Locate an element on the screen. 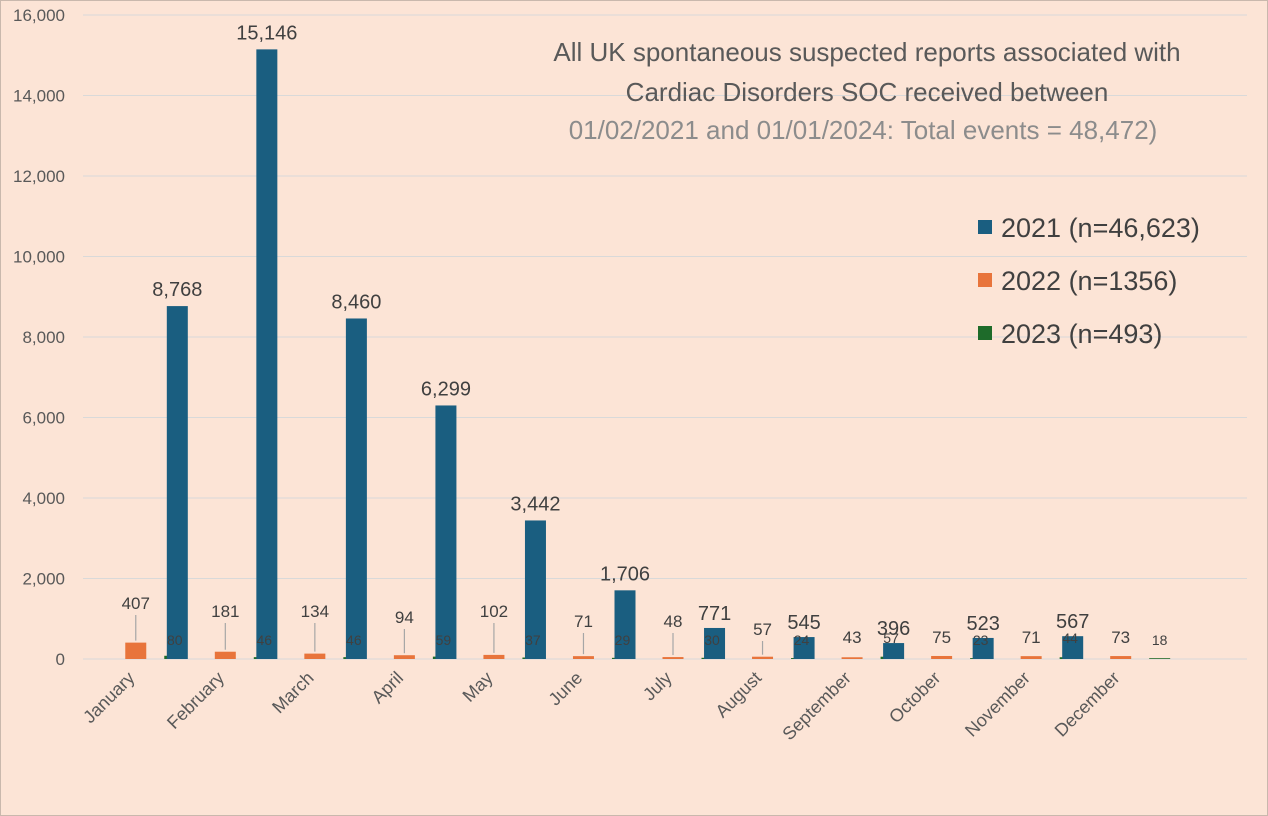 This screenshot has width=1268, height=816. data-label-2023-july: 30 is located at coordinates (712, 640).